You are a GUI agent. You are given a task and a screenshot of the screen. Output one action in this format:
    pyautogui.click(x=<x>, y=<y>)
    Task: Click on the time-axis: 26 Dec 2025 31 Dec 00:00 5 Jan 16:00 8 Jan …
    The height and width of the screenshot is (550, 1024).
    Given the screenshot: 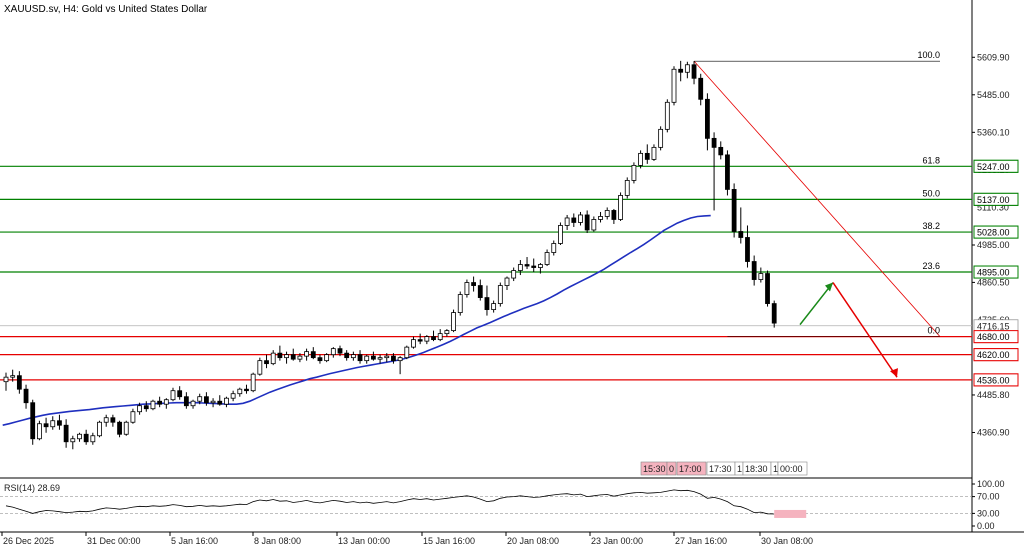 What is the action you would take?
    pyautogui.click(x=407, y=539)
    